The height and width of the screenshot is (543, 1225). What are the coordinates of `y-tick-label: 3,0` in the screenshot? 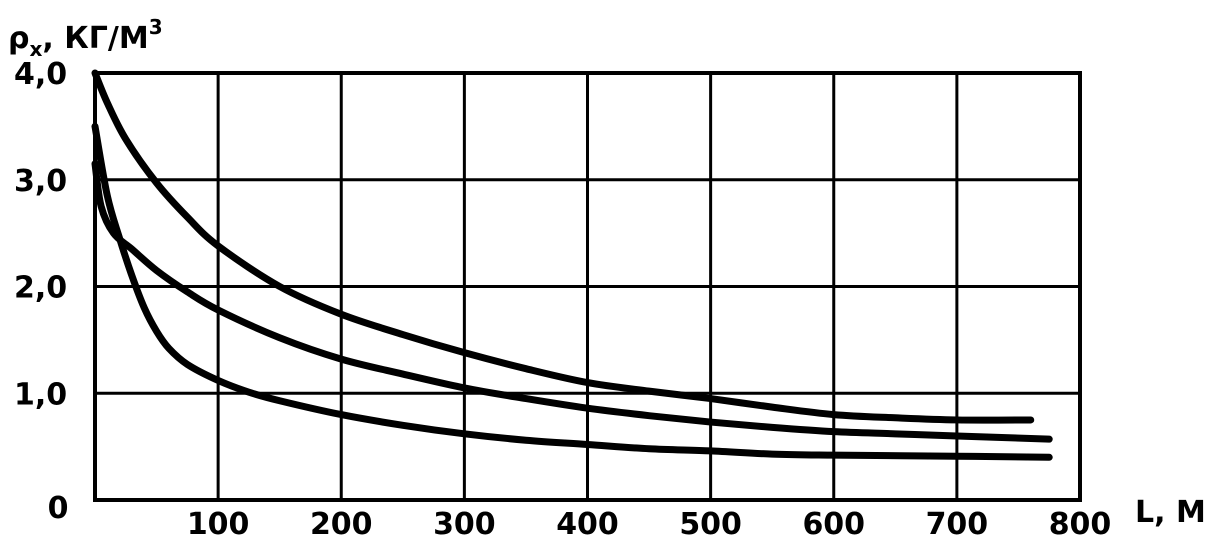 It's located at (40, 181).